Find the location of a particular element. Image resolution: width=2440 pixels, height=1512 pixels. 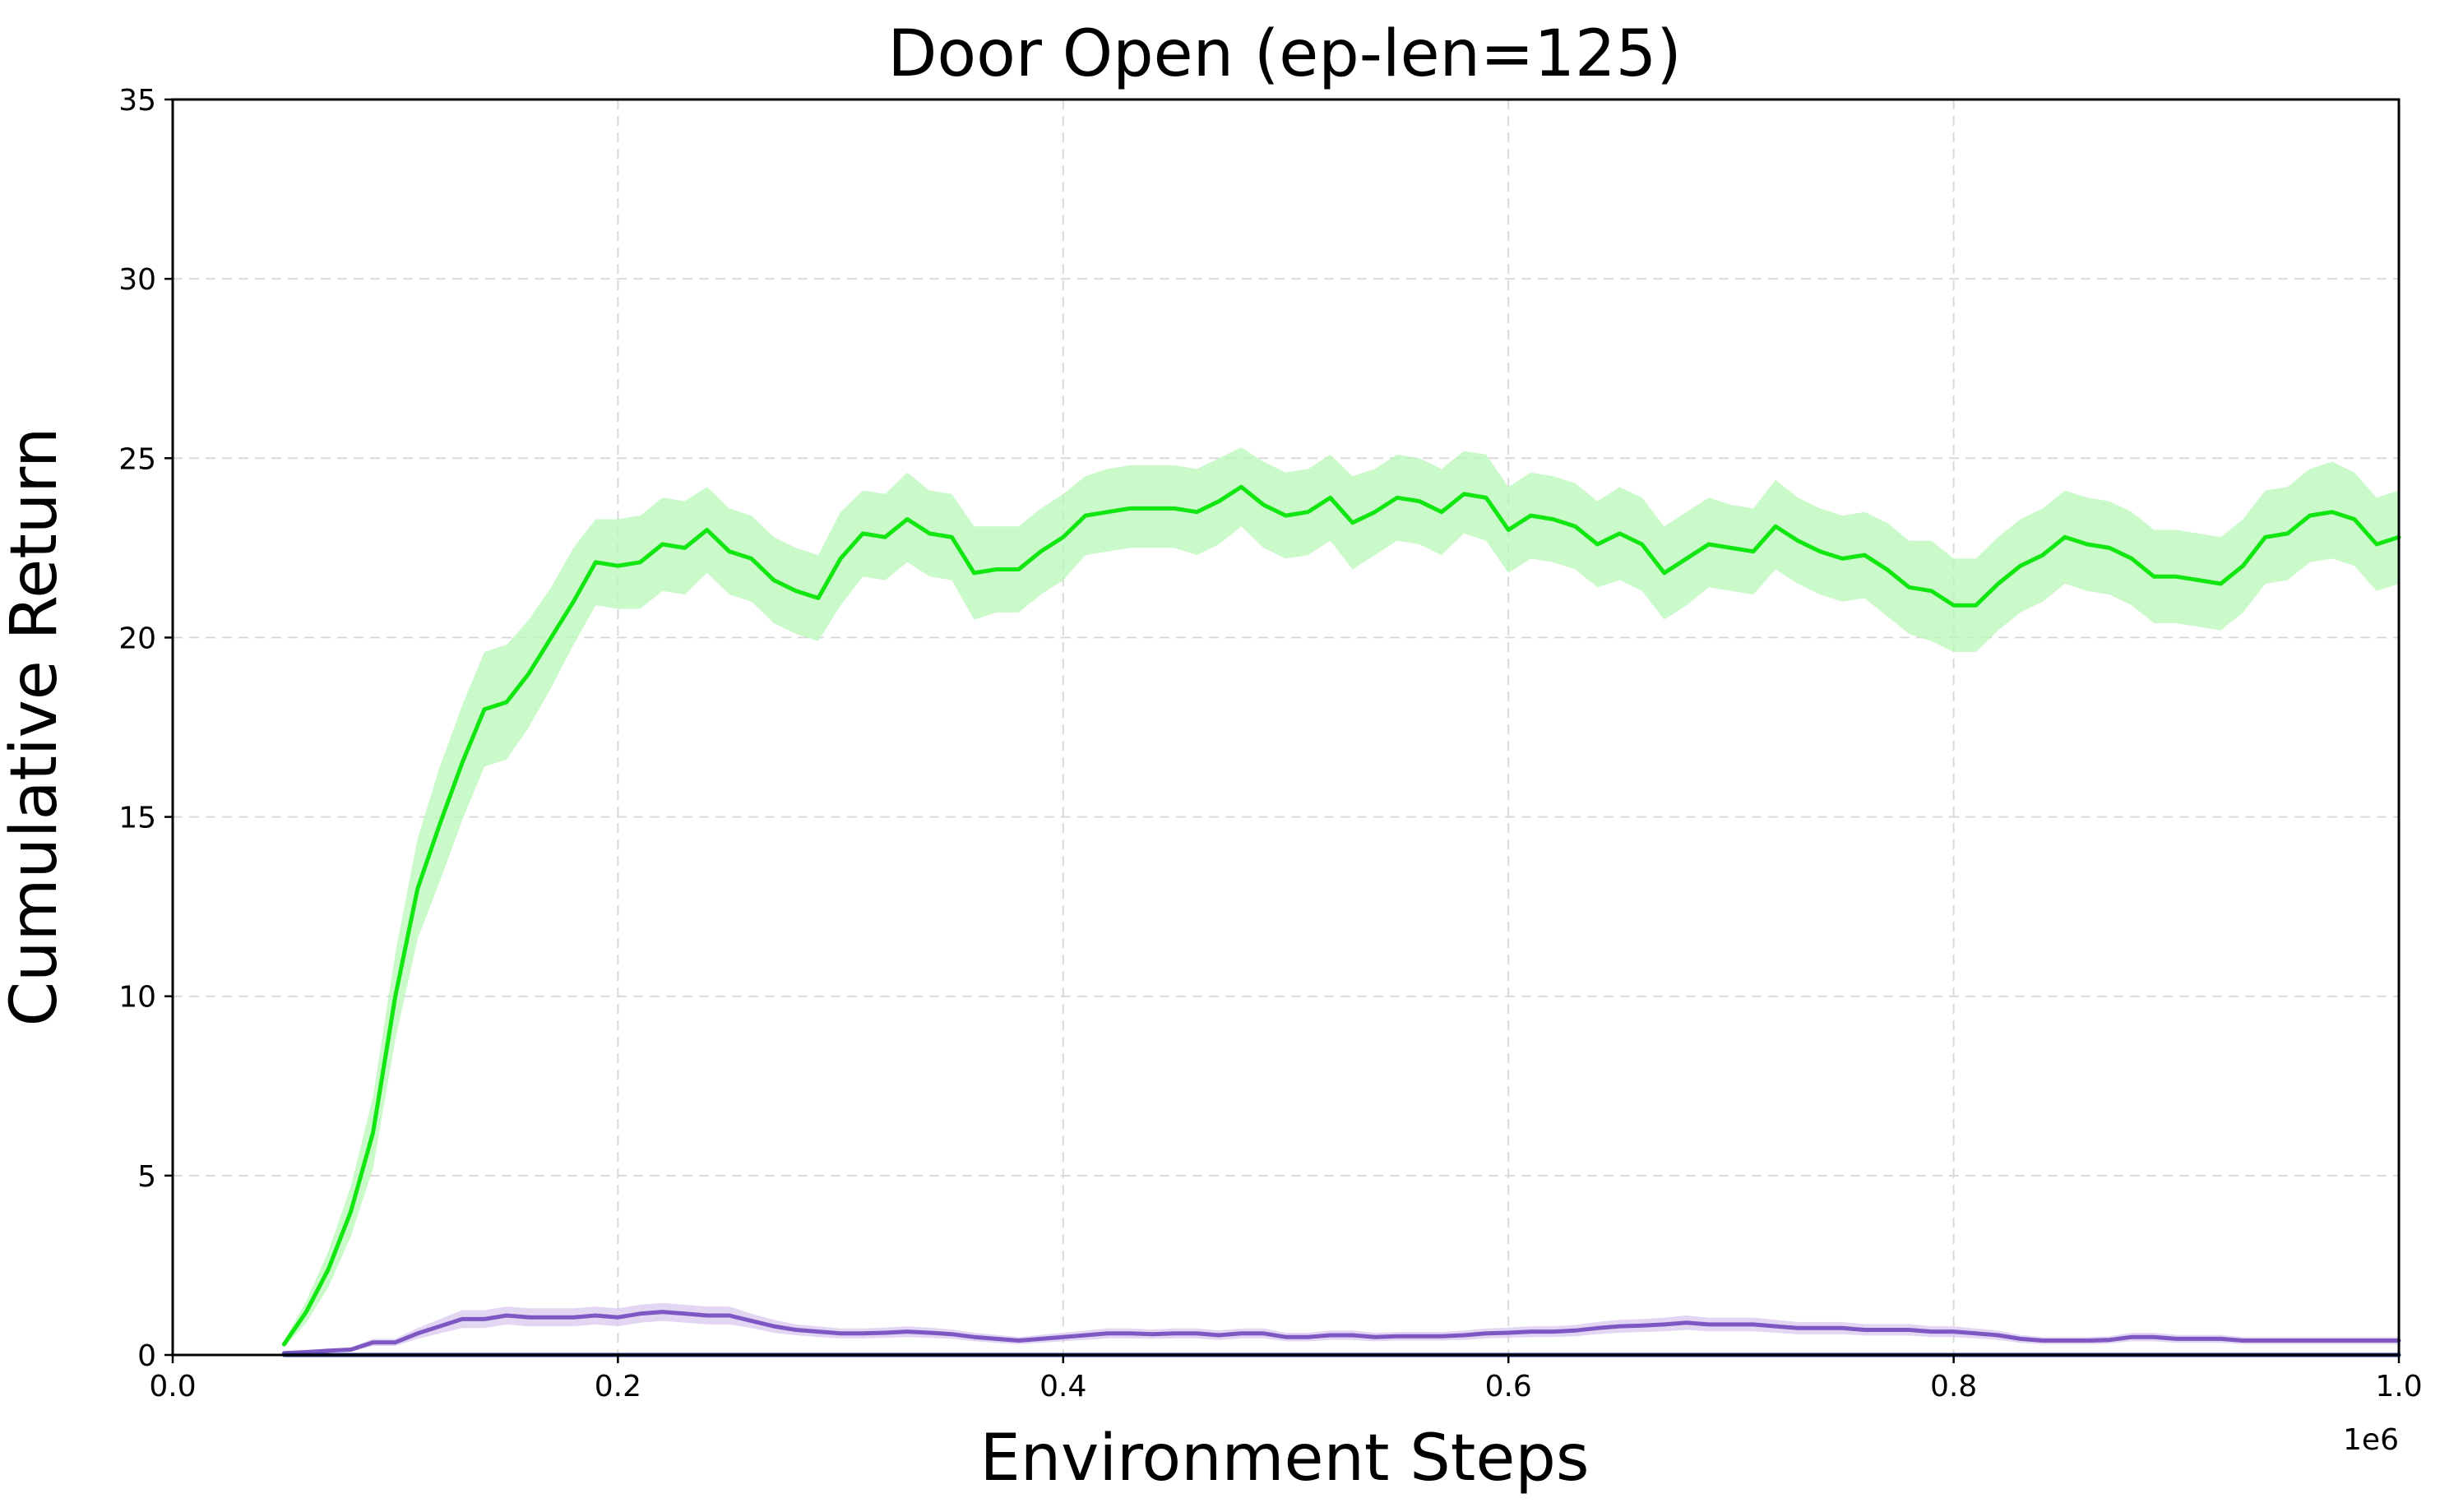

x-tick-label: 0.6 is located at coordinates (1508, 1386).